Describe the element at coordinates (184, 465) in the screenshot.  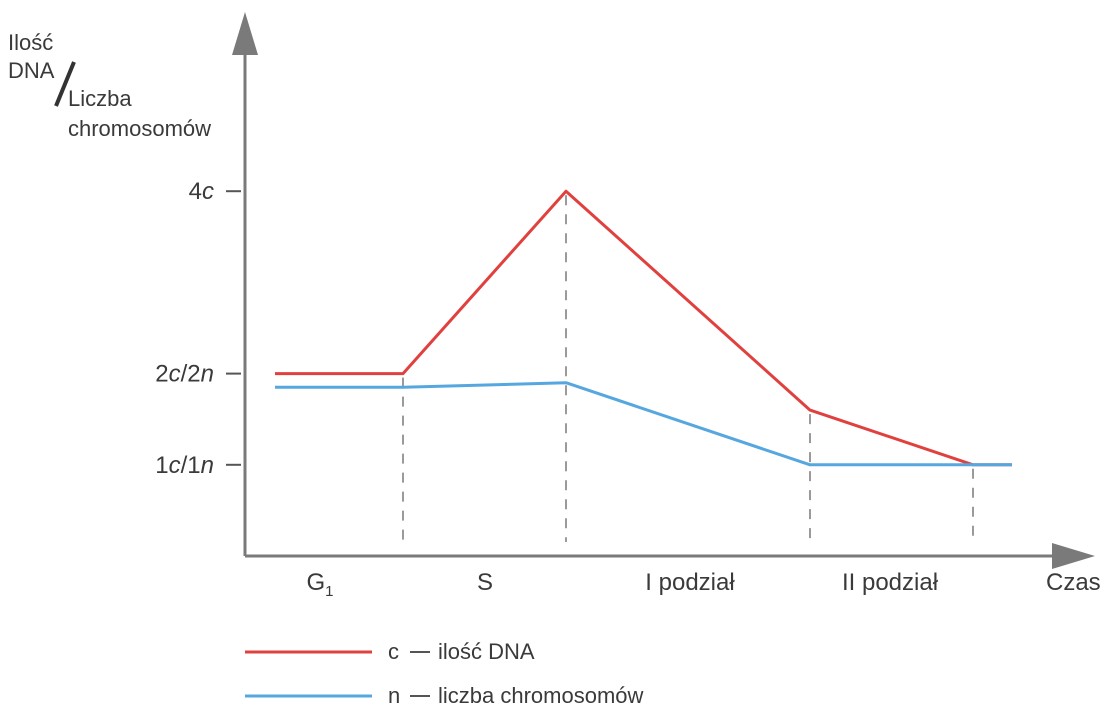
I see `y-tick-label: 1c/1n` at that location.